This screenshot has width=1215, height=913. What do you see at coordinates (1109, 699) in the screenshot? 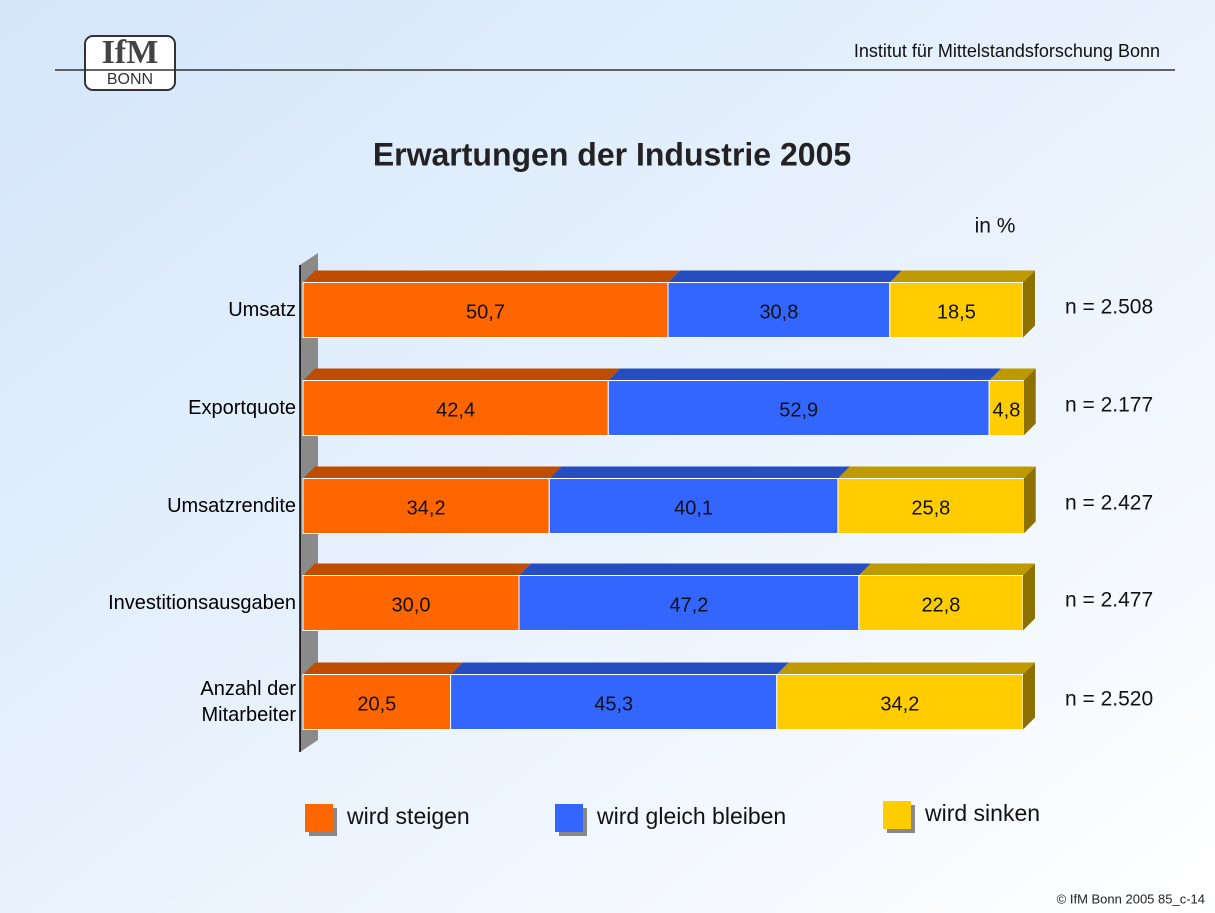
I see `n-label: n = 2.520` at bounding box center [1109, 699].